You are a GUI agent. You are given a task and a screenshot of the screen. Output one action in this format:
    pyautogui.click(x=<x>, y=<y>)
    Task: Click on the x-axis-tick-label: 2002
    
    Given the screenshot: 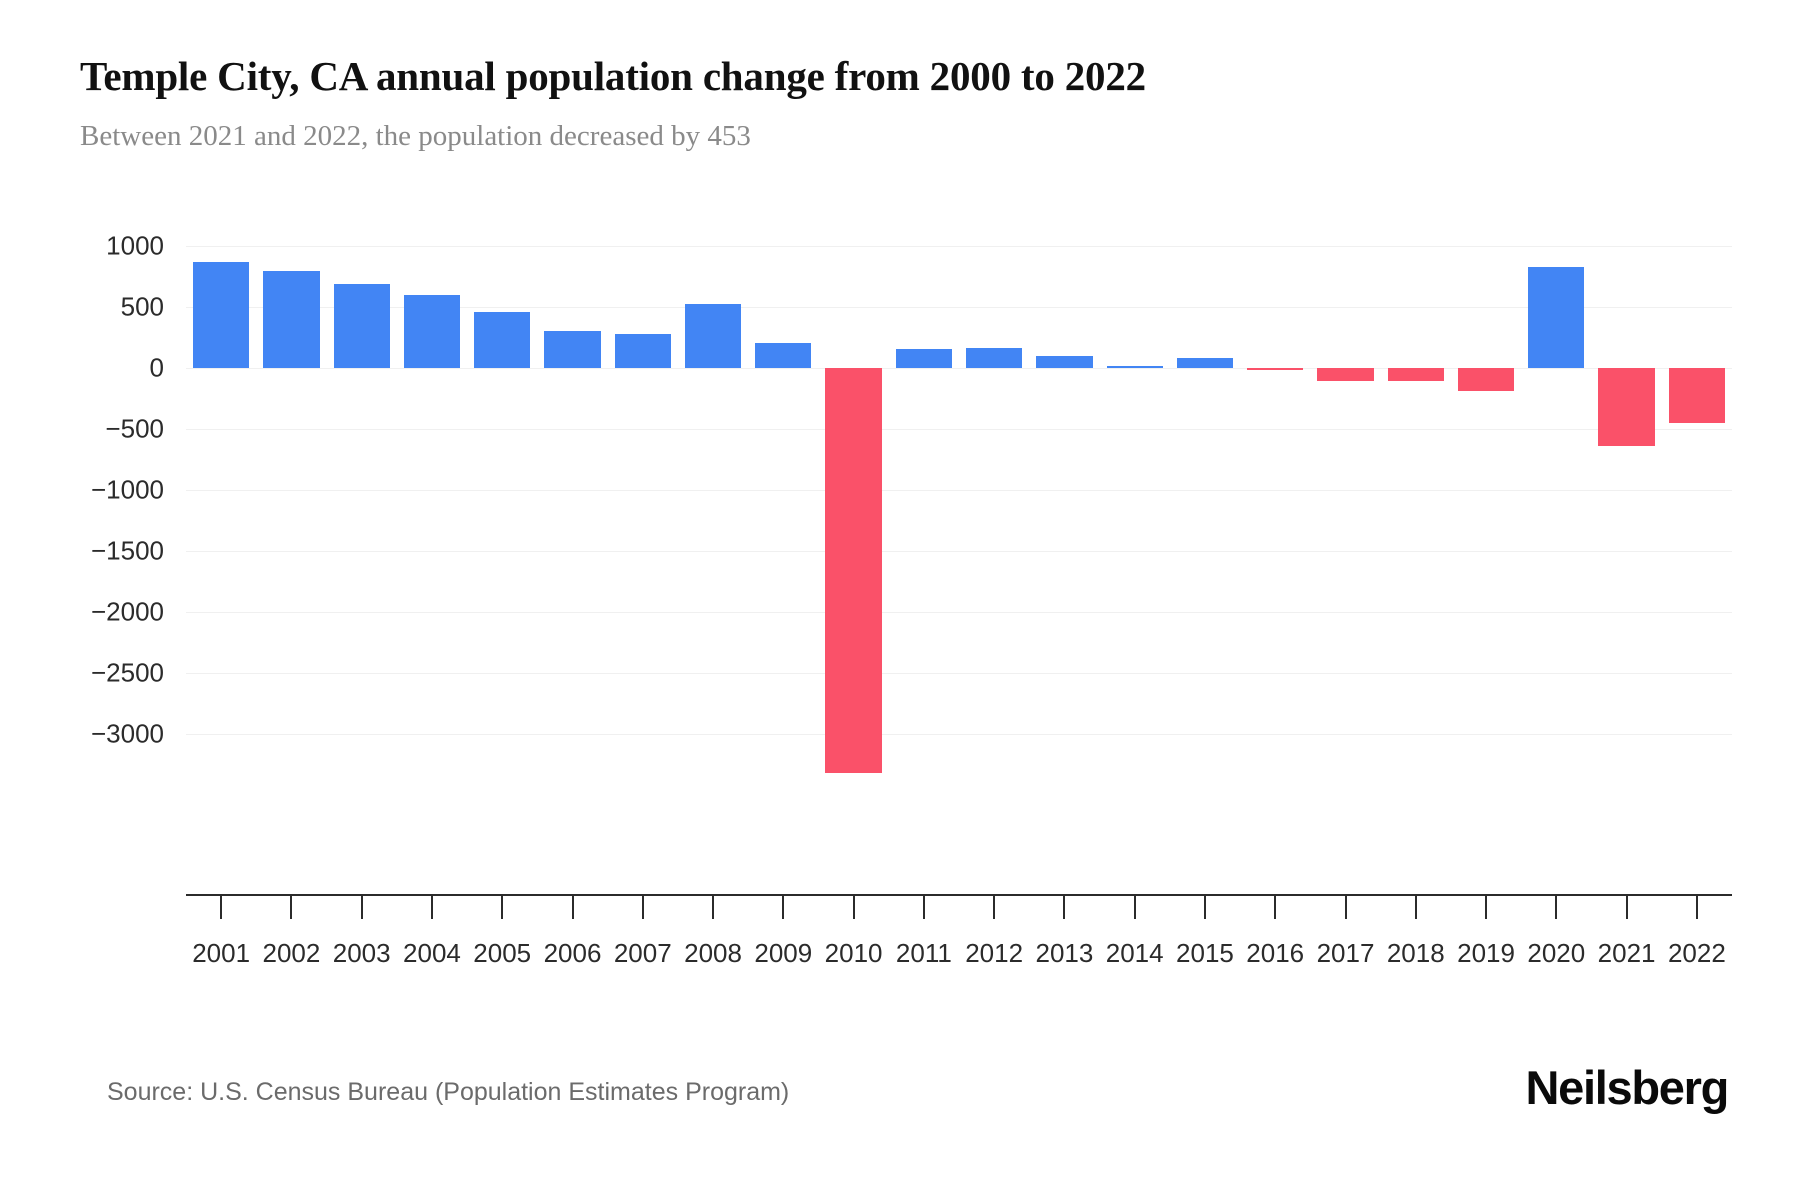 What is the action you would take?
    pyautogui.click(x=291, y=953)
    